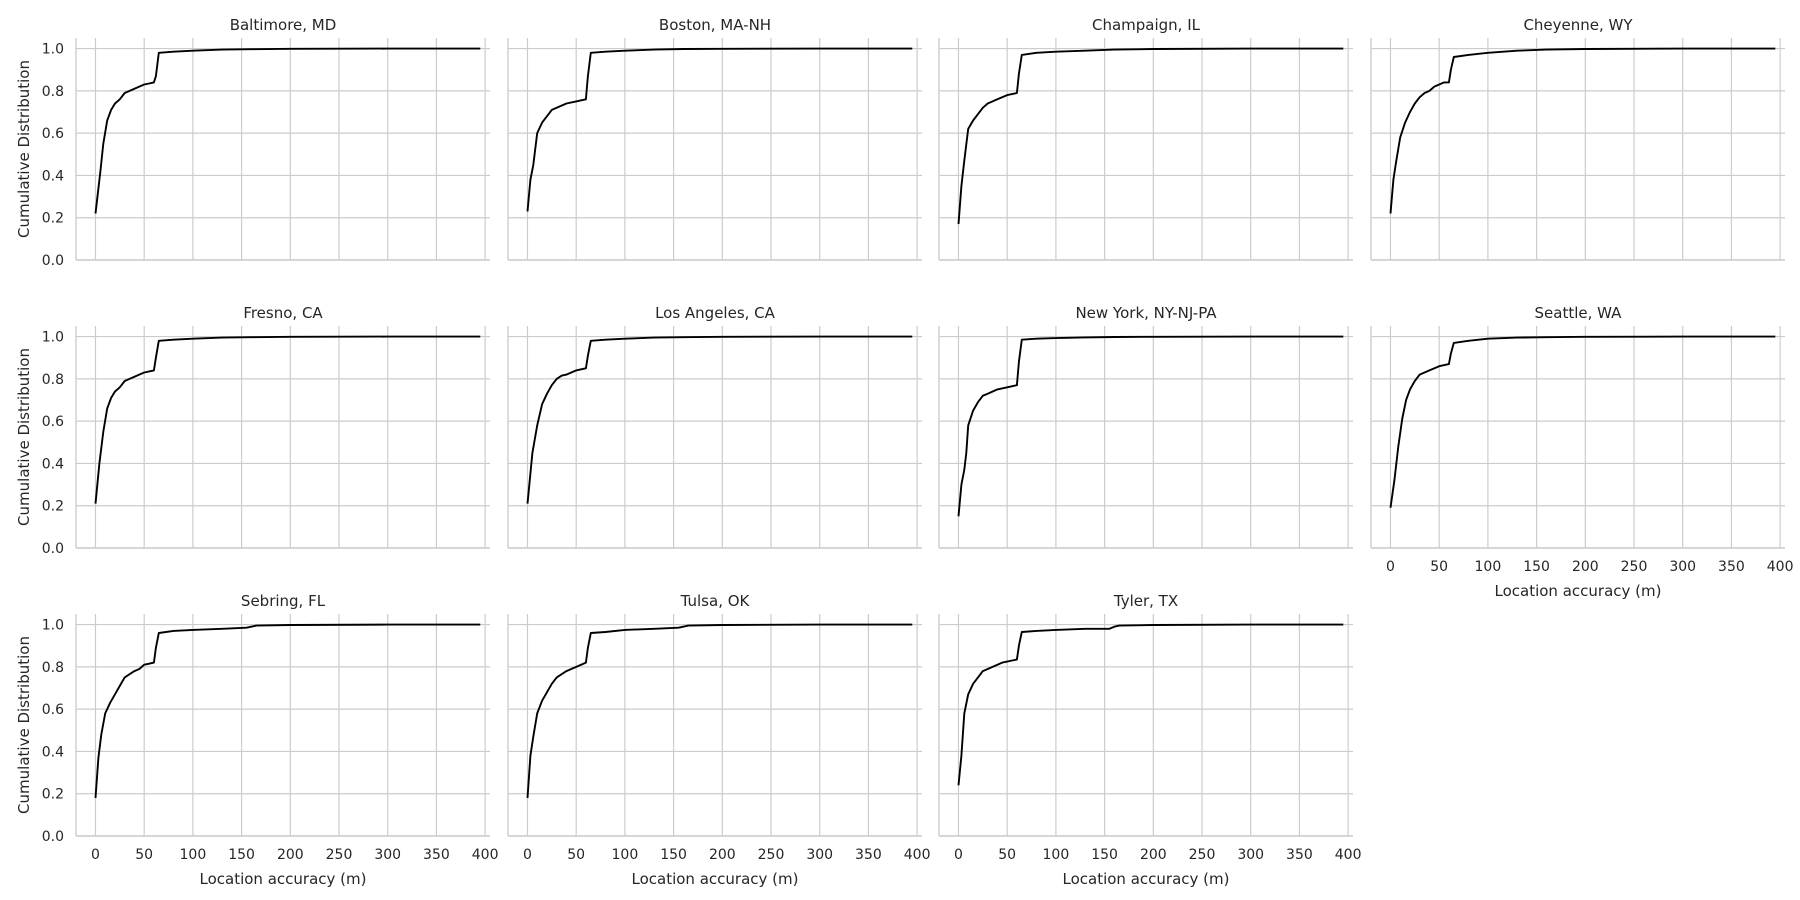 Image resolution: width=1800 pixels, height=900 pixels. I want to click on chart-panel-2: Boston, MA-NH, so click(714, 138).